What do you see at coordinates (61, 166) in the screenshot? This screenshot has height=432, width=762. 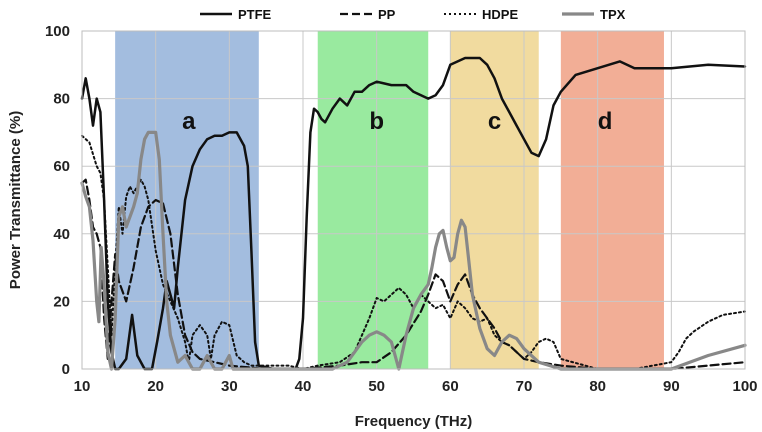 I see `y-tick-label: 60` at bounding box center [61, 166].